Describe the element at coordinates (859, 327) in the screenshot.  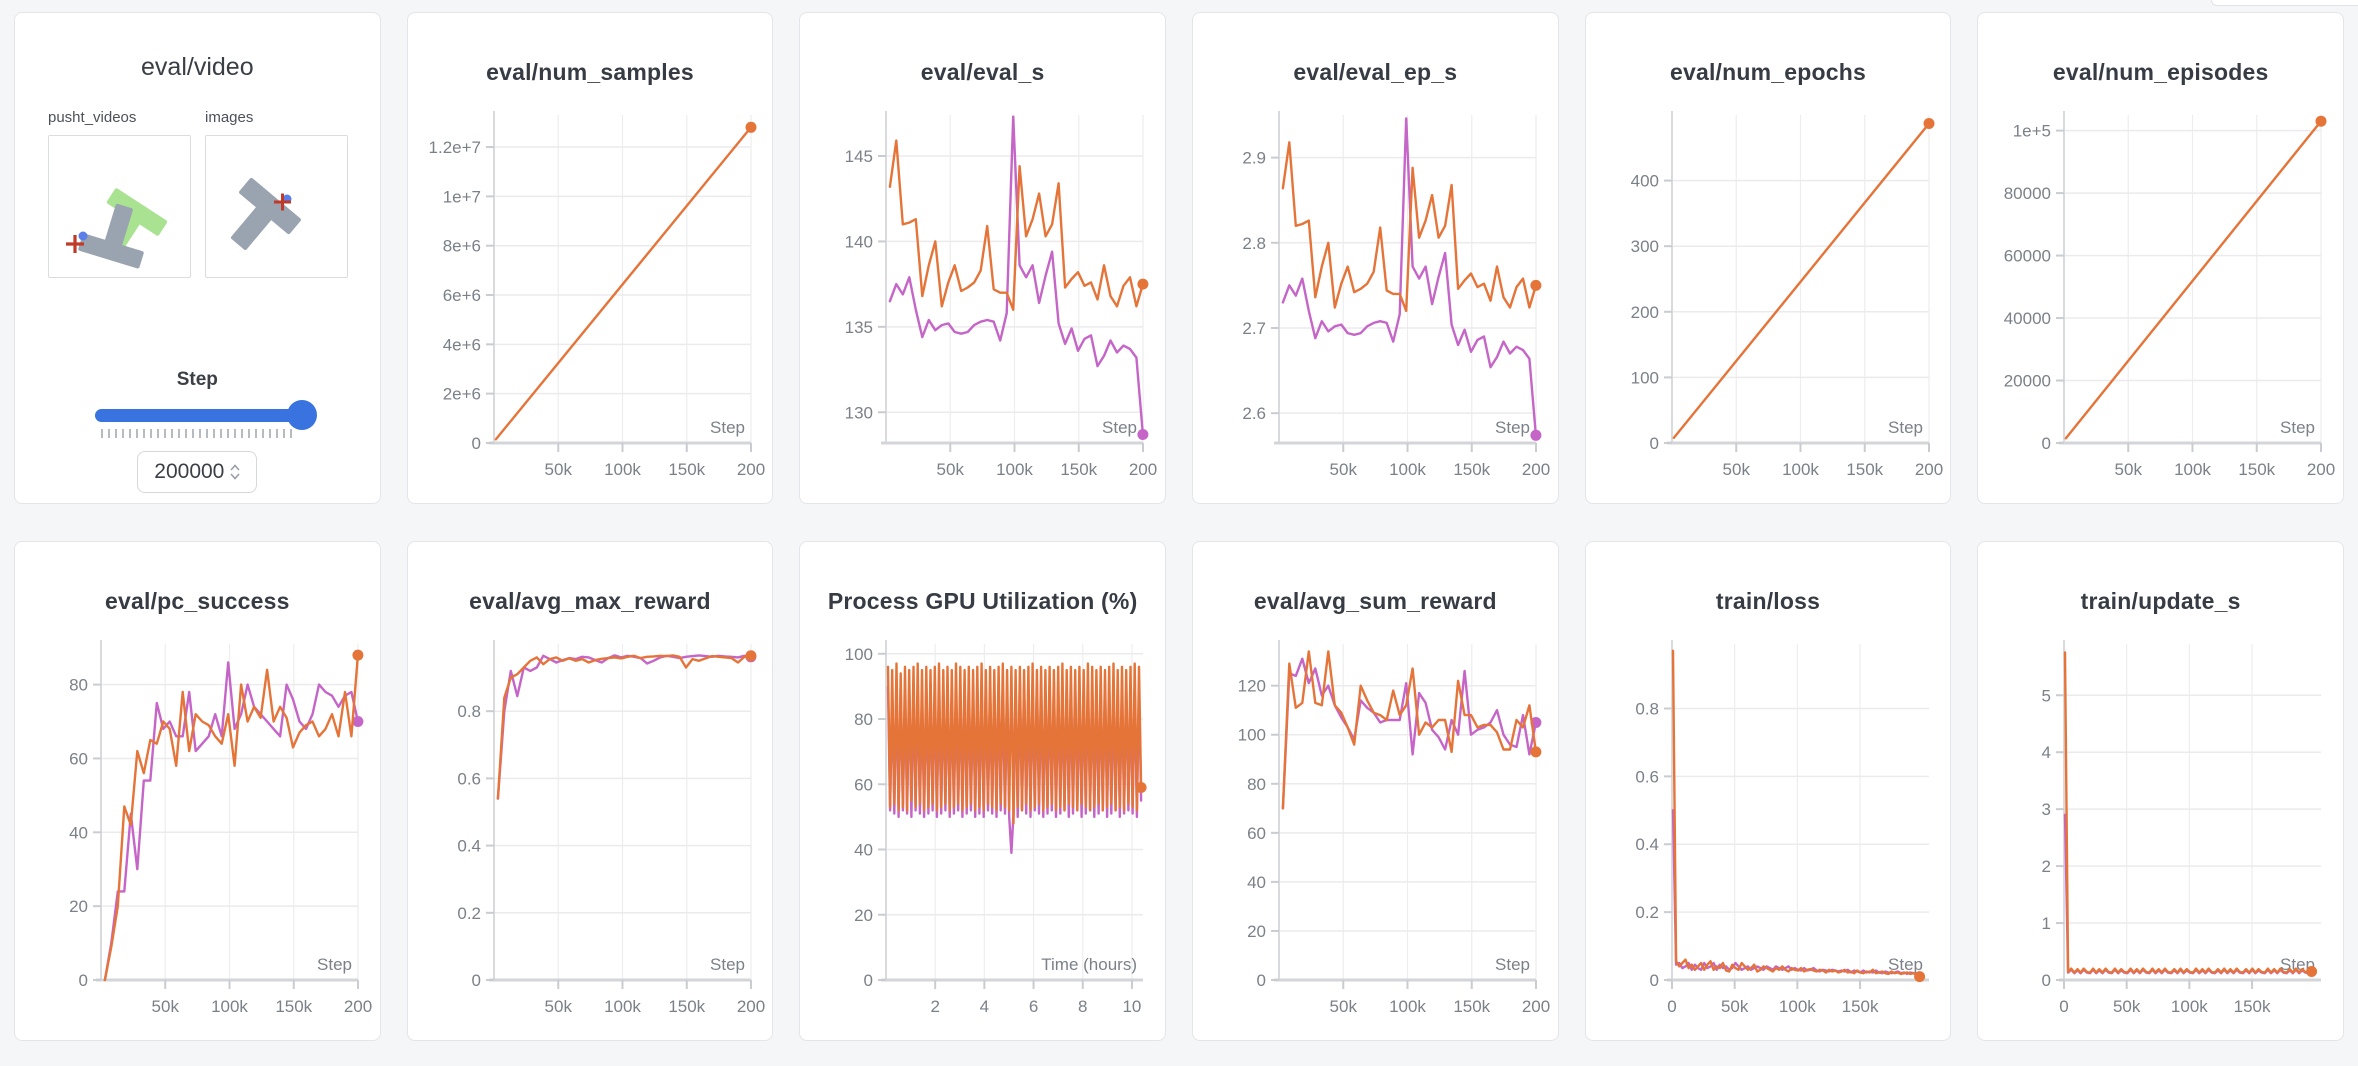
I see `svg-text: 135` at that location.